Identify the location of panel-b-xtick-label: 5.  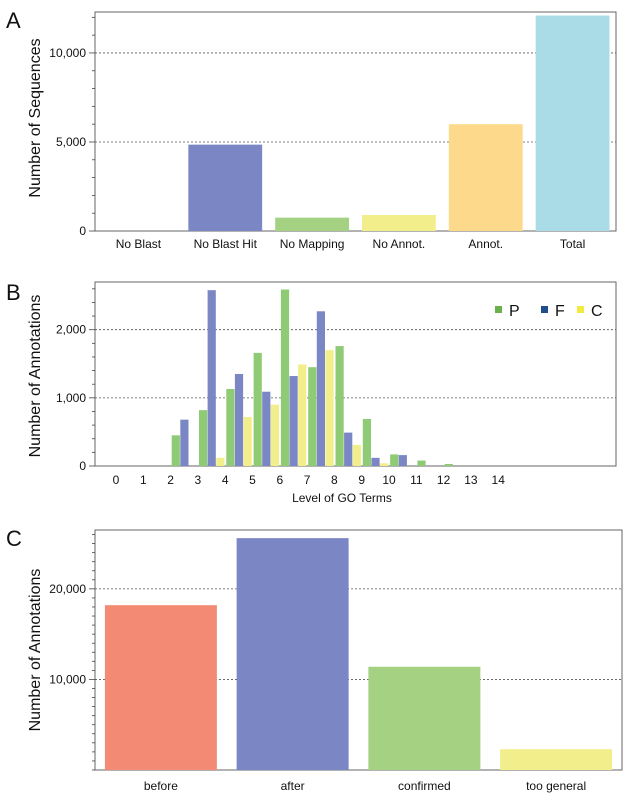
(252, 480).